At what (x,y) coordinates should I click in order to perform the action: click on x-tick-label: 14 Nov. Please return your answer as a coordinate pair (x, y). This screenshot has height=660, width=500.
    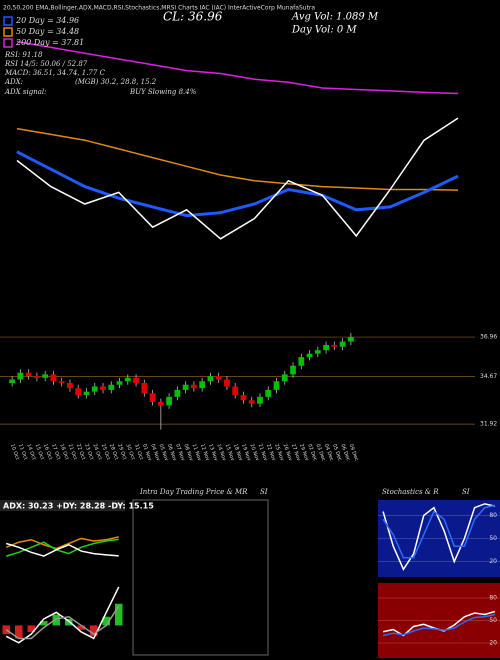
    Looking at the image, I should click on (221, 452).